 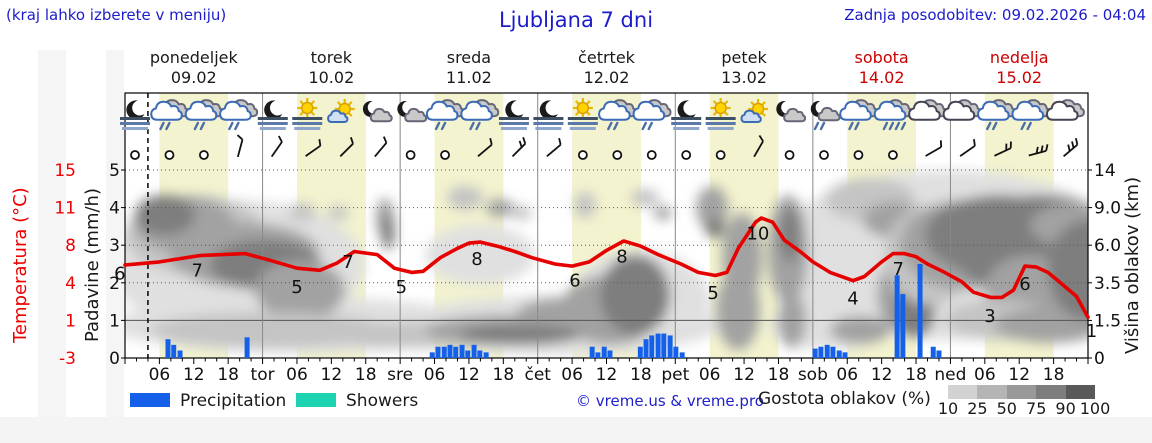 I want to click on wind-barb, so click(x=346, y=147).